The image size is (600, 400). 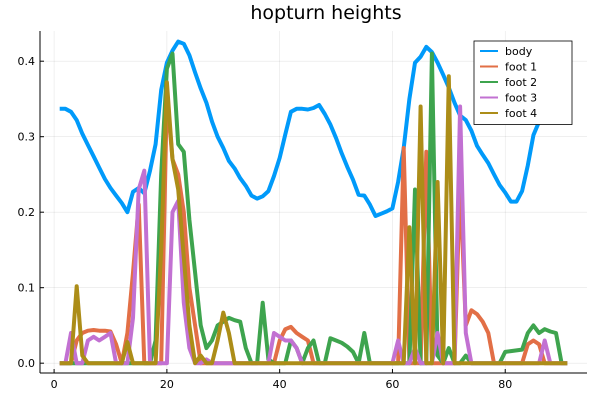 I want to click on y-tick-label: 0.2, so click(x=27, y=212).